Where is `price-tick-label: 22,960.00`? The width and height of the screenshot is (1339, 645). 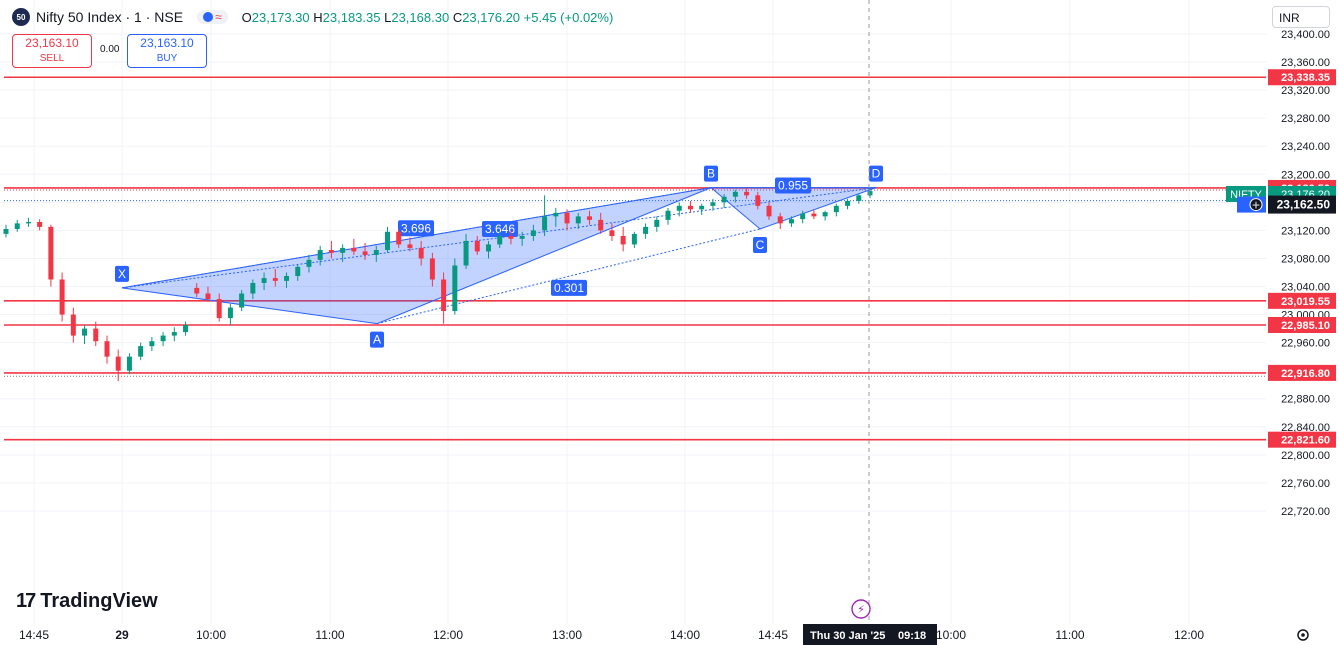
price-tick-label: 22,960.00 is located at coordinates (1305, 344).